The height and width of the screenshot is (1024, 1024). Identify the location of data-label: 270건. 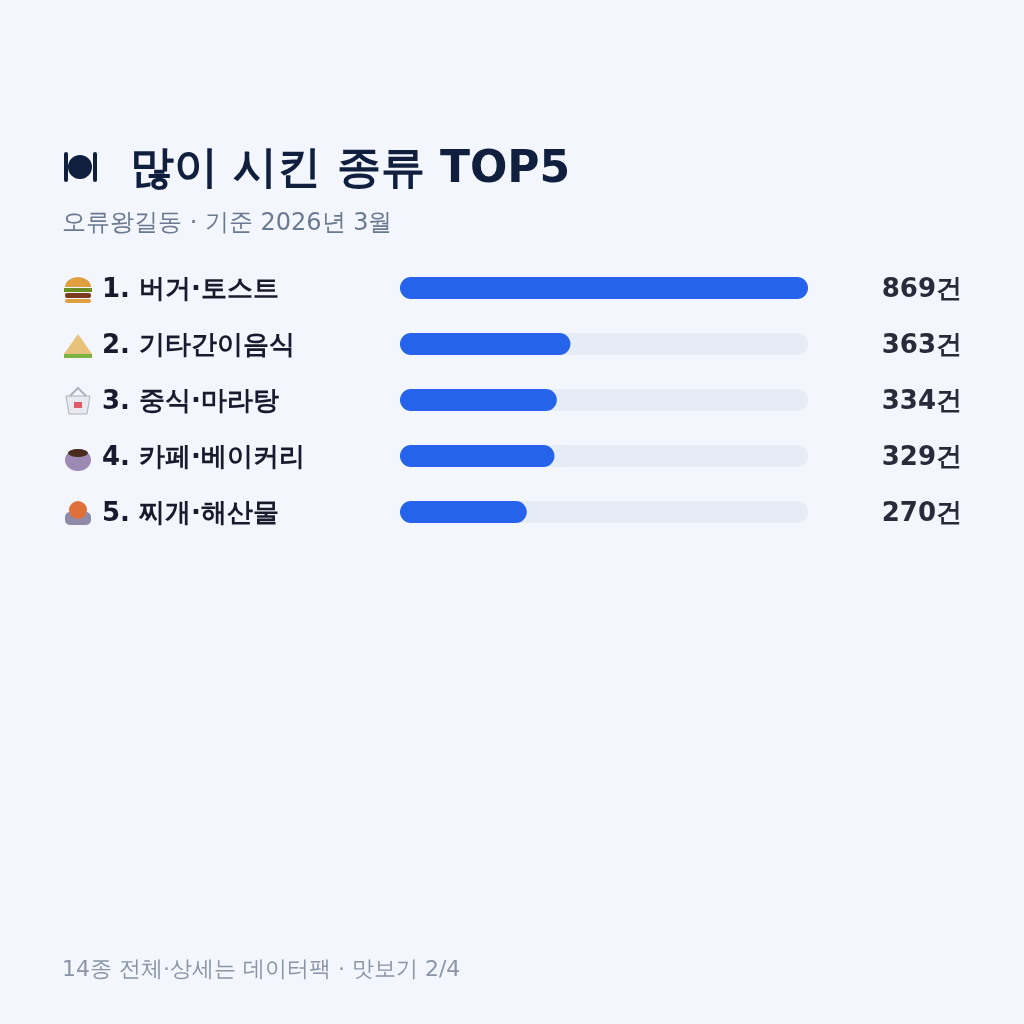
(921, 512).